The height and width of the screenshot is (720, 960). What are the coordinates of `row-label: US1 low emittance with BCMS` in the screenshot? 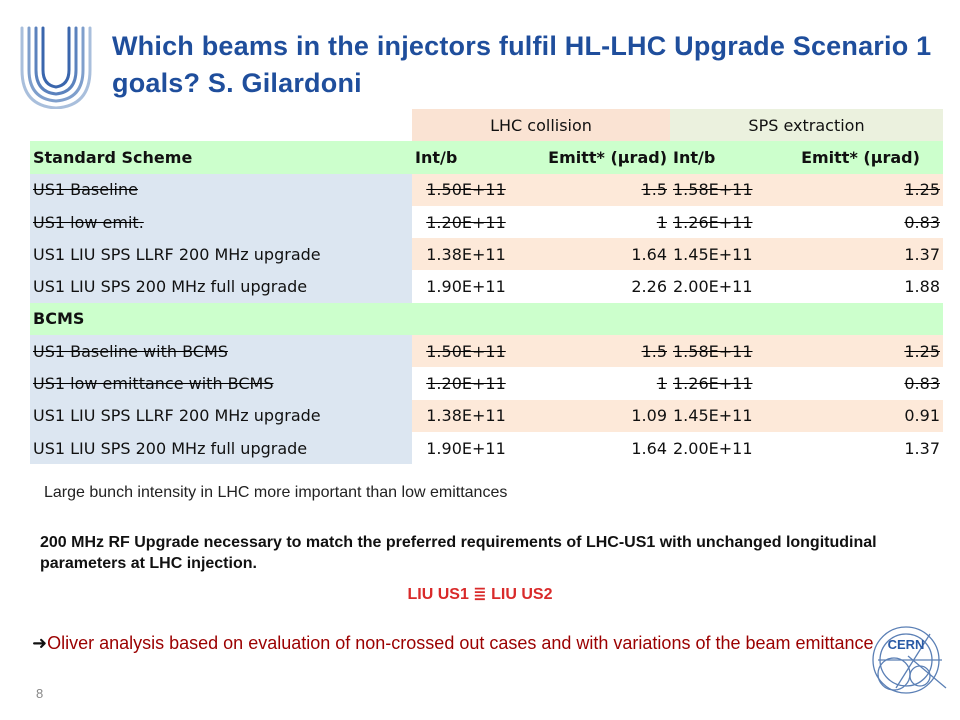 It's located at (221, 383).